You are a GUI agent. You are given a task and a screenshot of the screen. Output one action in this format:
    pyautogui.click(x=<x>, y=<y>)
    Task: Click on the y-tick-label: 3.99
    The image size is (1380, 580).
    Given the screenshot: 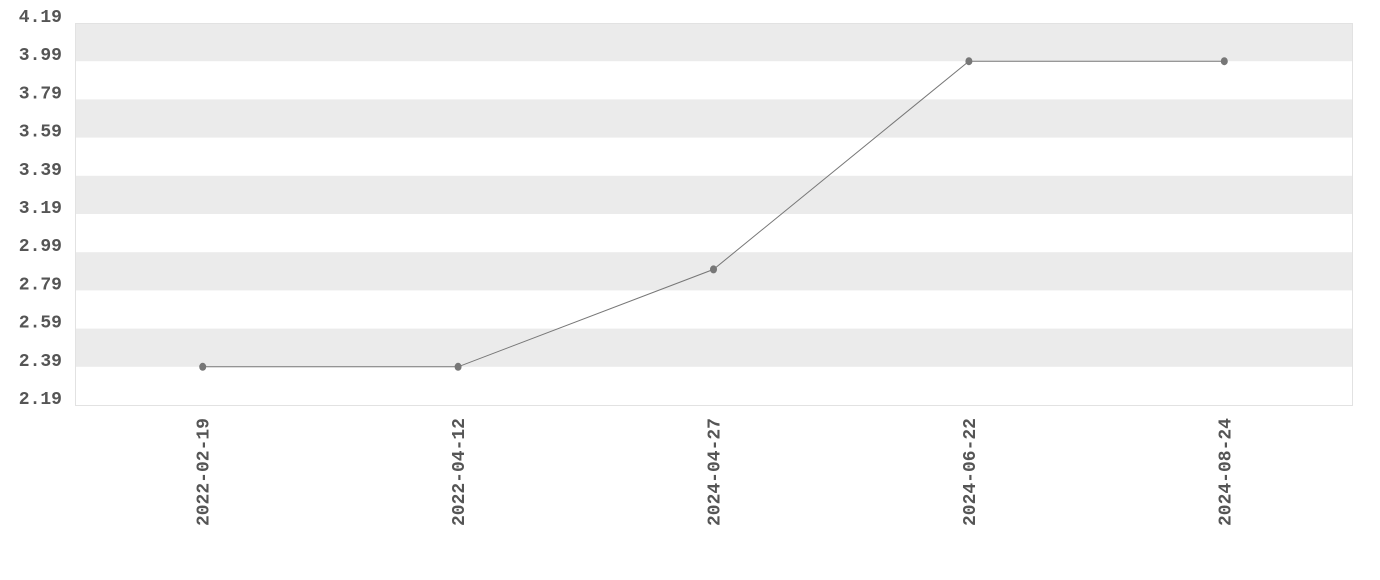 What is the action you would take?
    pyautogui.click(x=40, y=56)
    